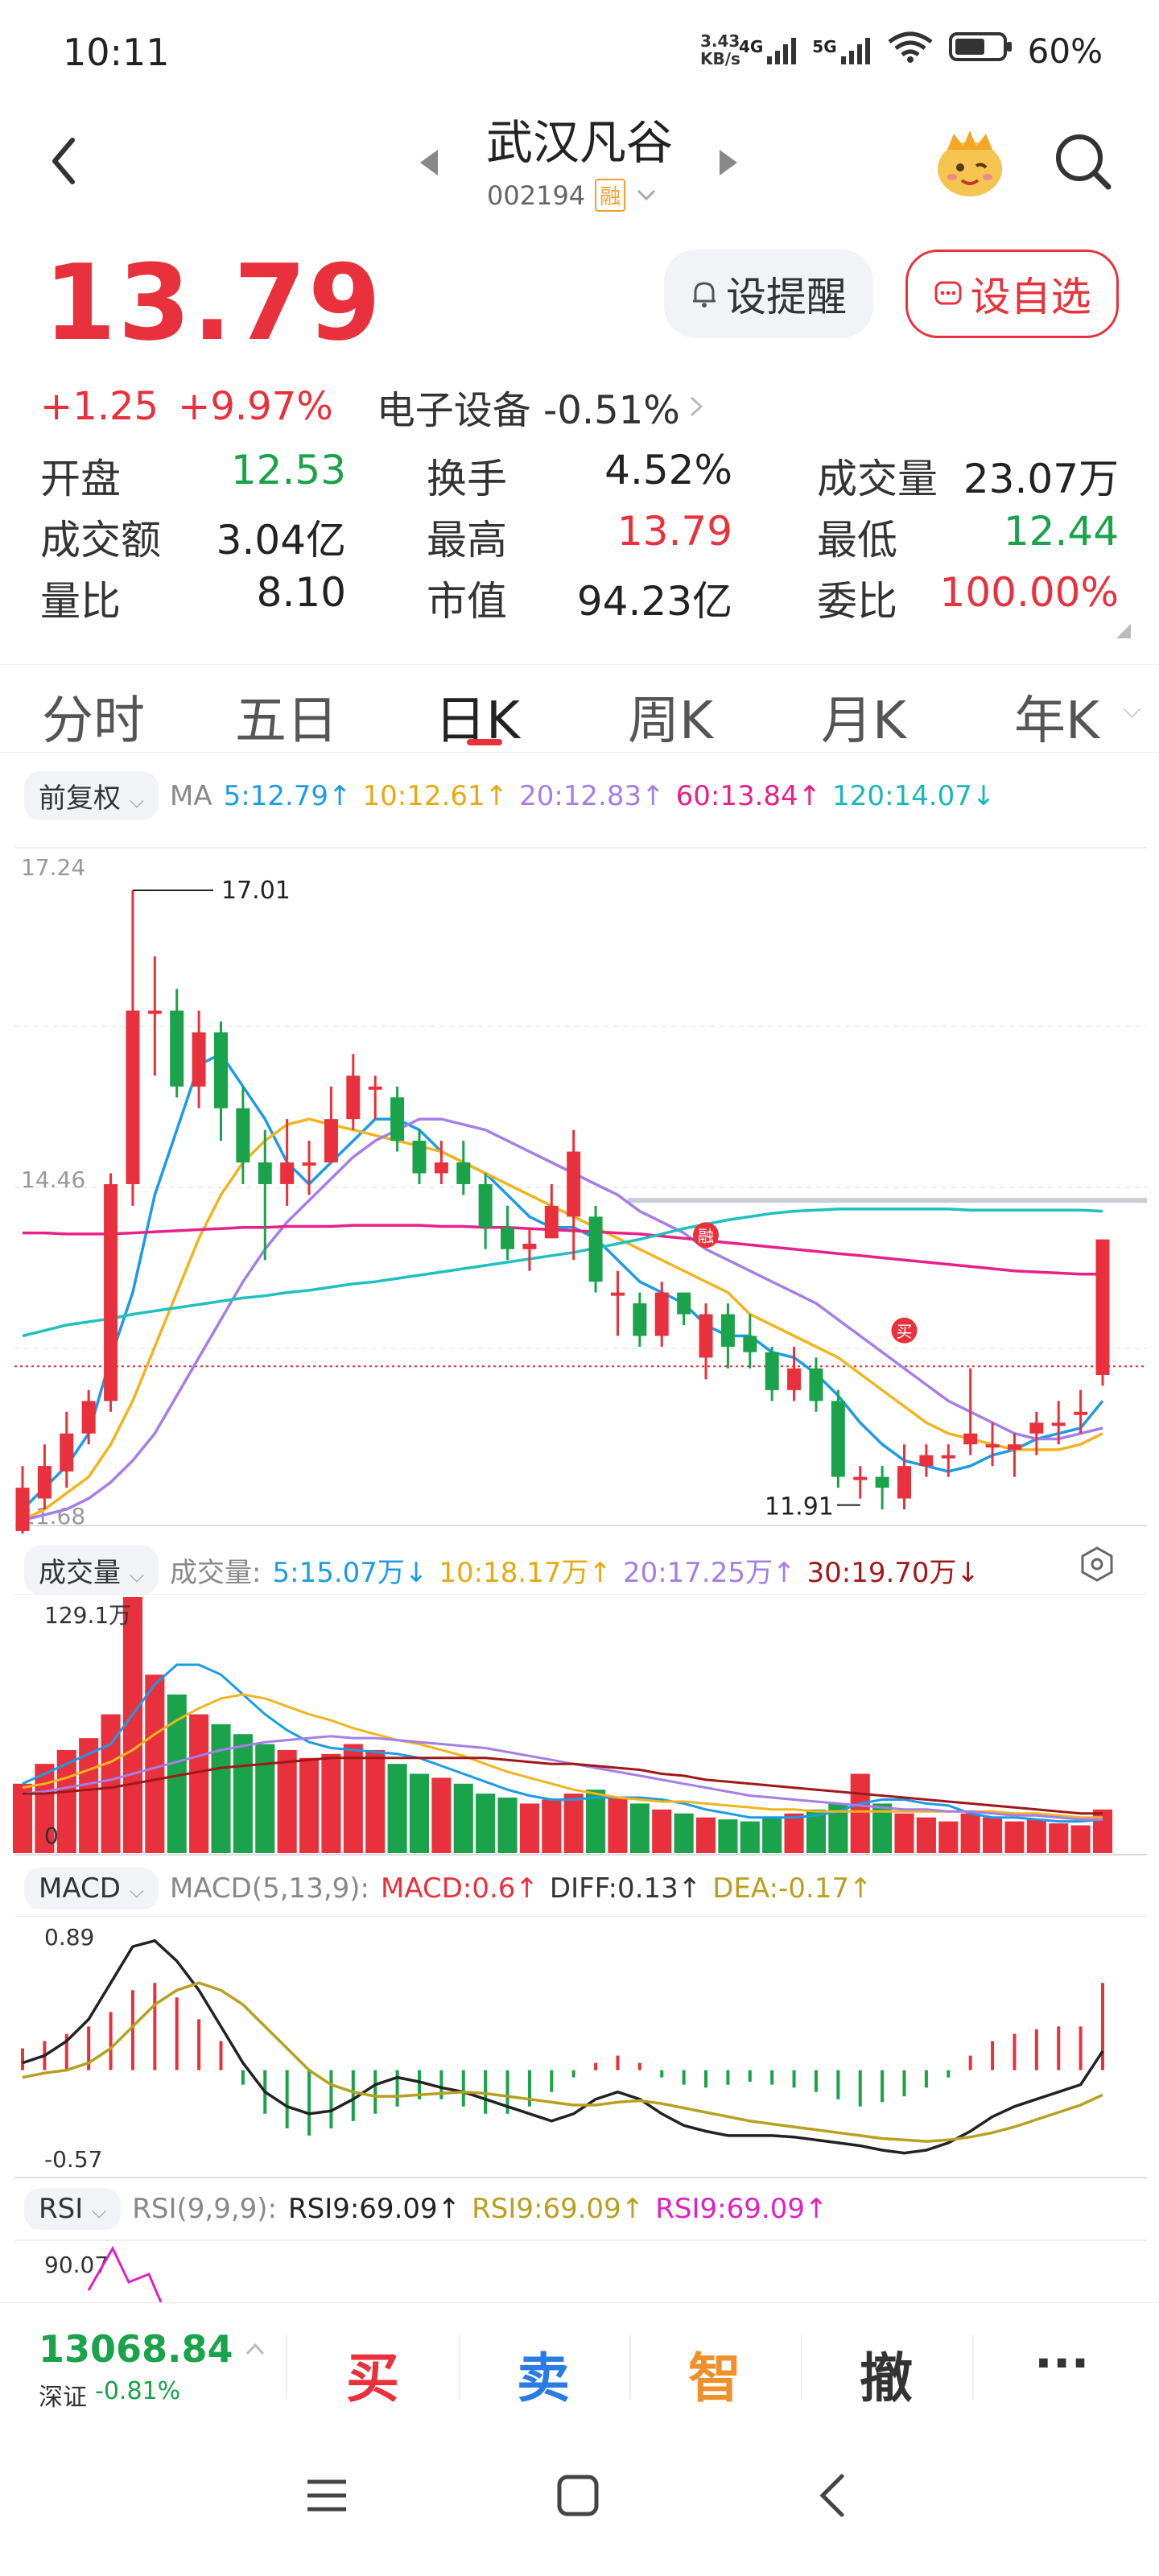  What do you see at coordinates (714, 2378) in the screenshot?
I see `smart-button: 智` at bounding box center [714, 2378].